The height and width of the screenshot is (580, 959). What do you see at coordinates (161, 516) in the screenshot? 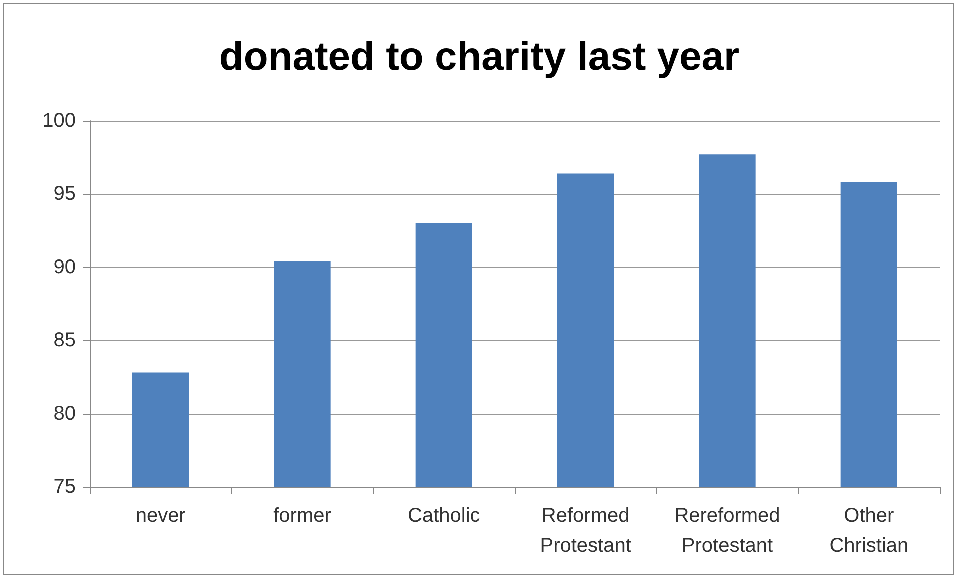
I see `x-tick-label: never` at bounding box center [161, 516].